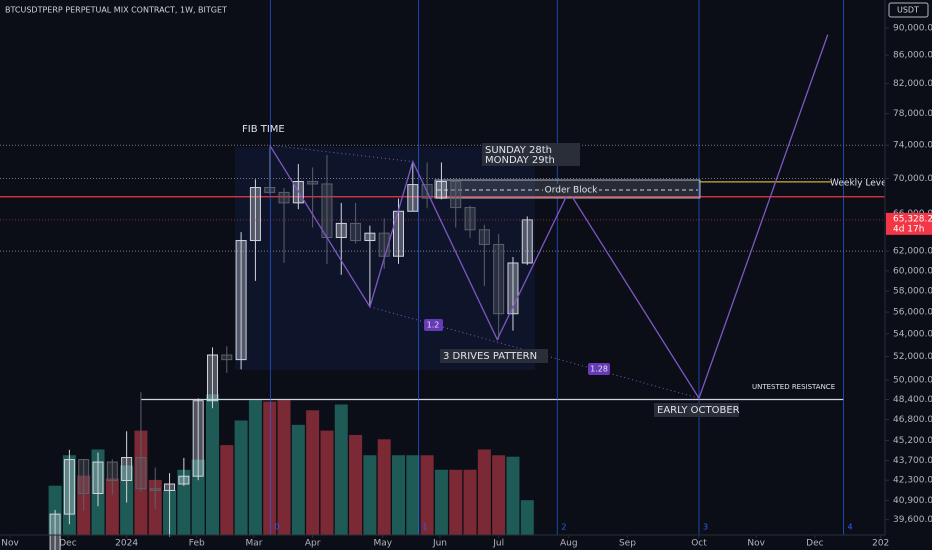  Describe the element at coordinates (912, 219) in the screenshot. I see `last-price-label: 65,328.2` at that location.